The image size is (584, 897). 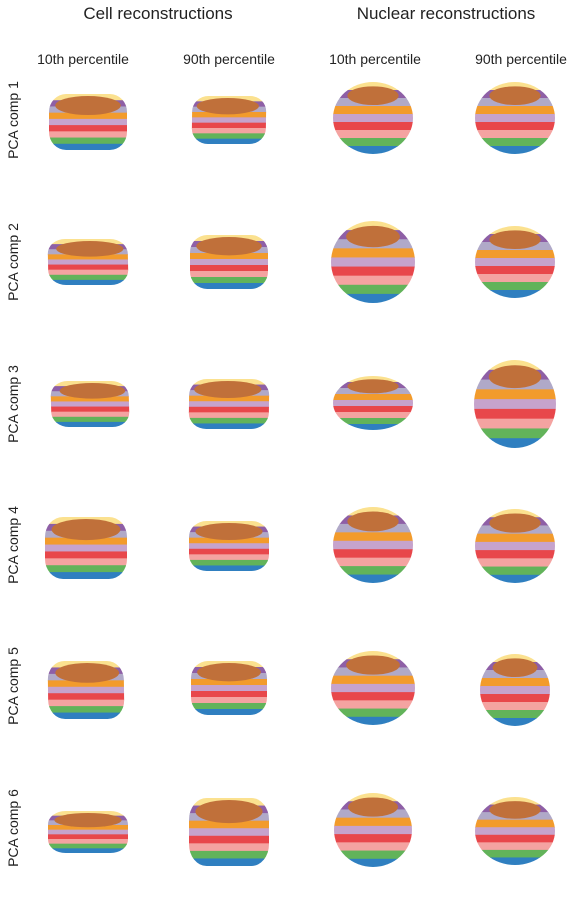 What do you see at coordinates (83, 59) in the screenshot?
I see `column-title-cell-10th: 10th percentile` at bounding box center [83, 59].